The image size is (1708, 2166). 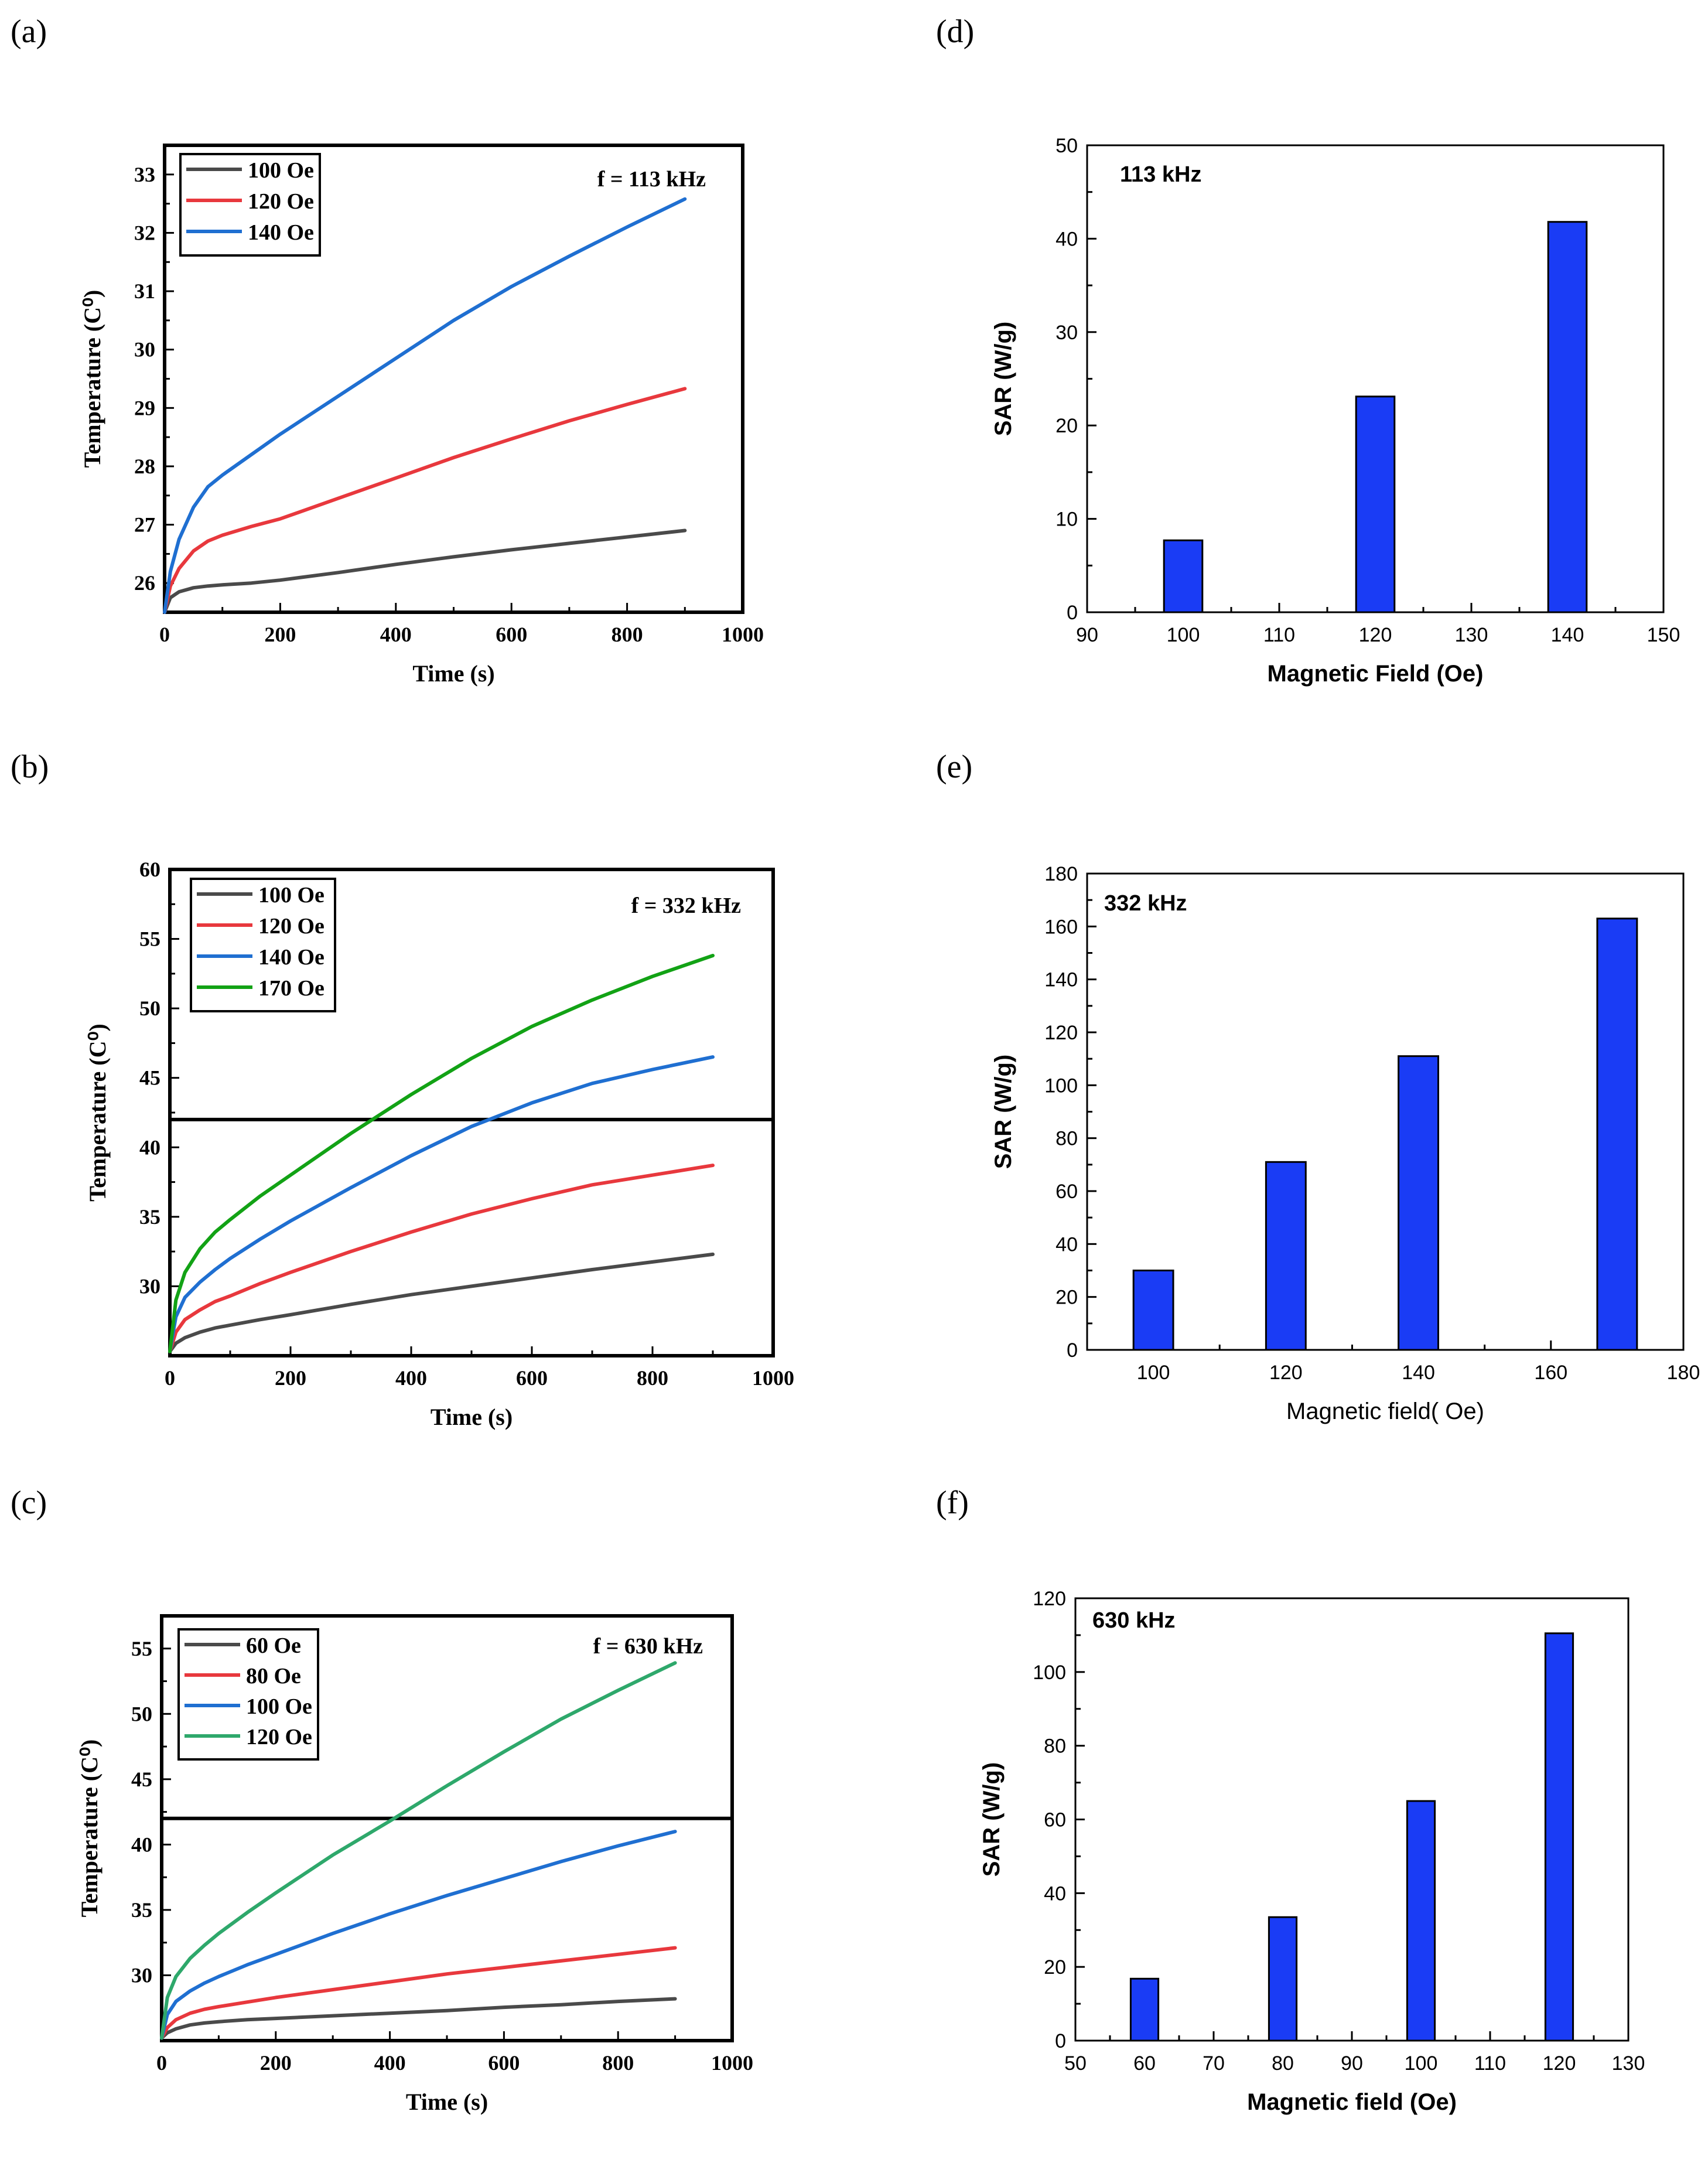 I want to click on legend-box, so click(x=263, y=945).